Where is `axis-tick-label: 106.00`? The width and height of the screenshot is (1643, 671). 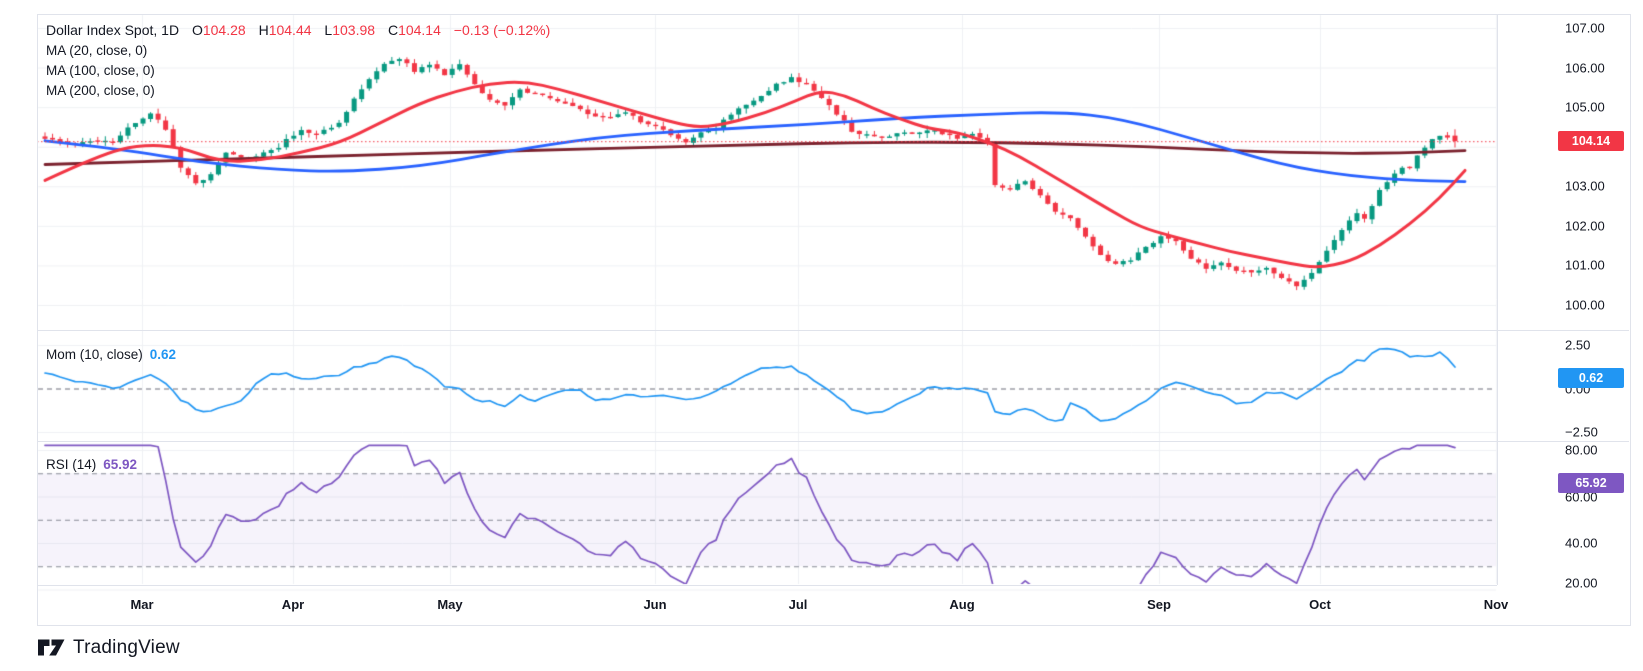 axis-tick-label: 106.00 is located at coordinates (1585, 68).